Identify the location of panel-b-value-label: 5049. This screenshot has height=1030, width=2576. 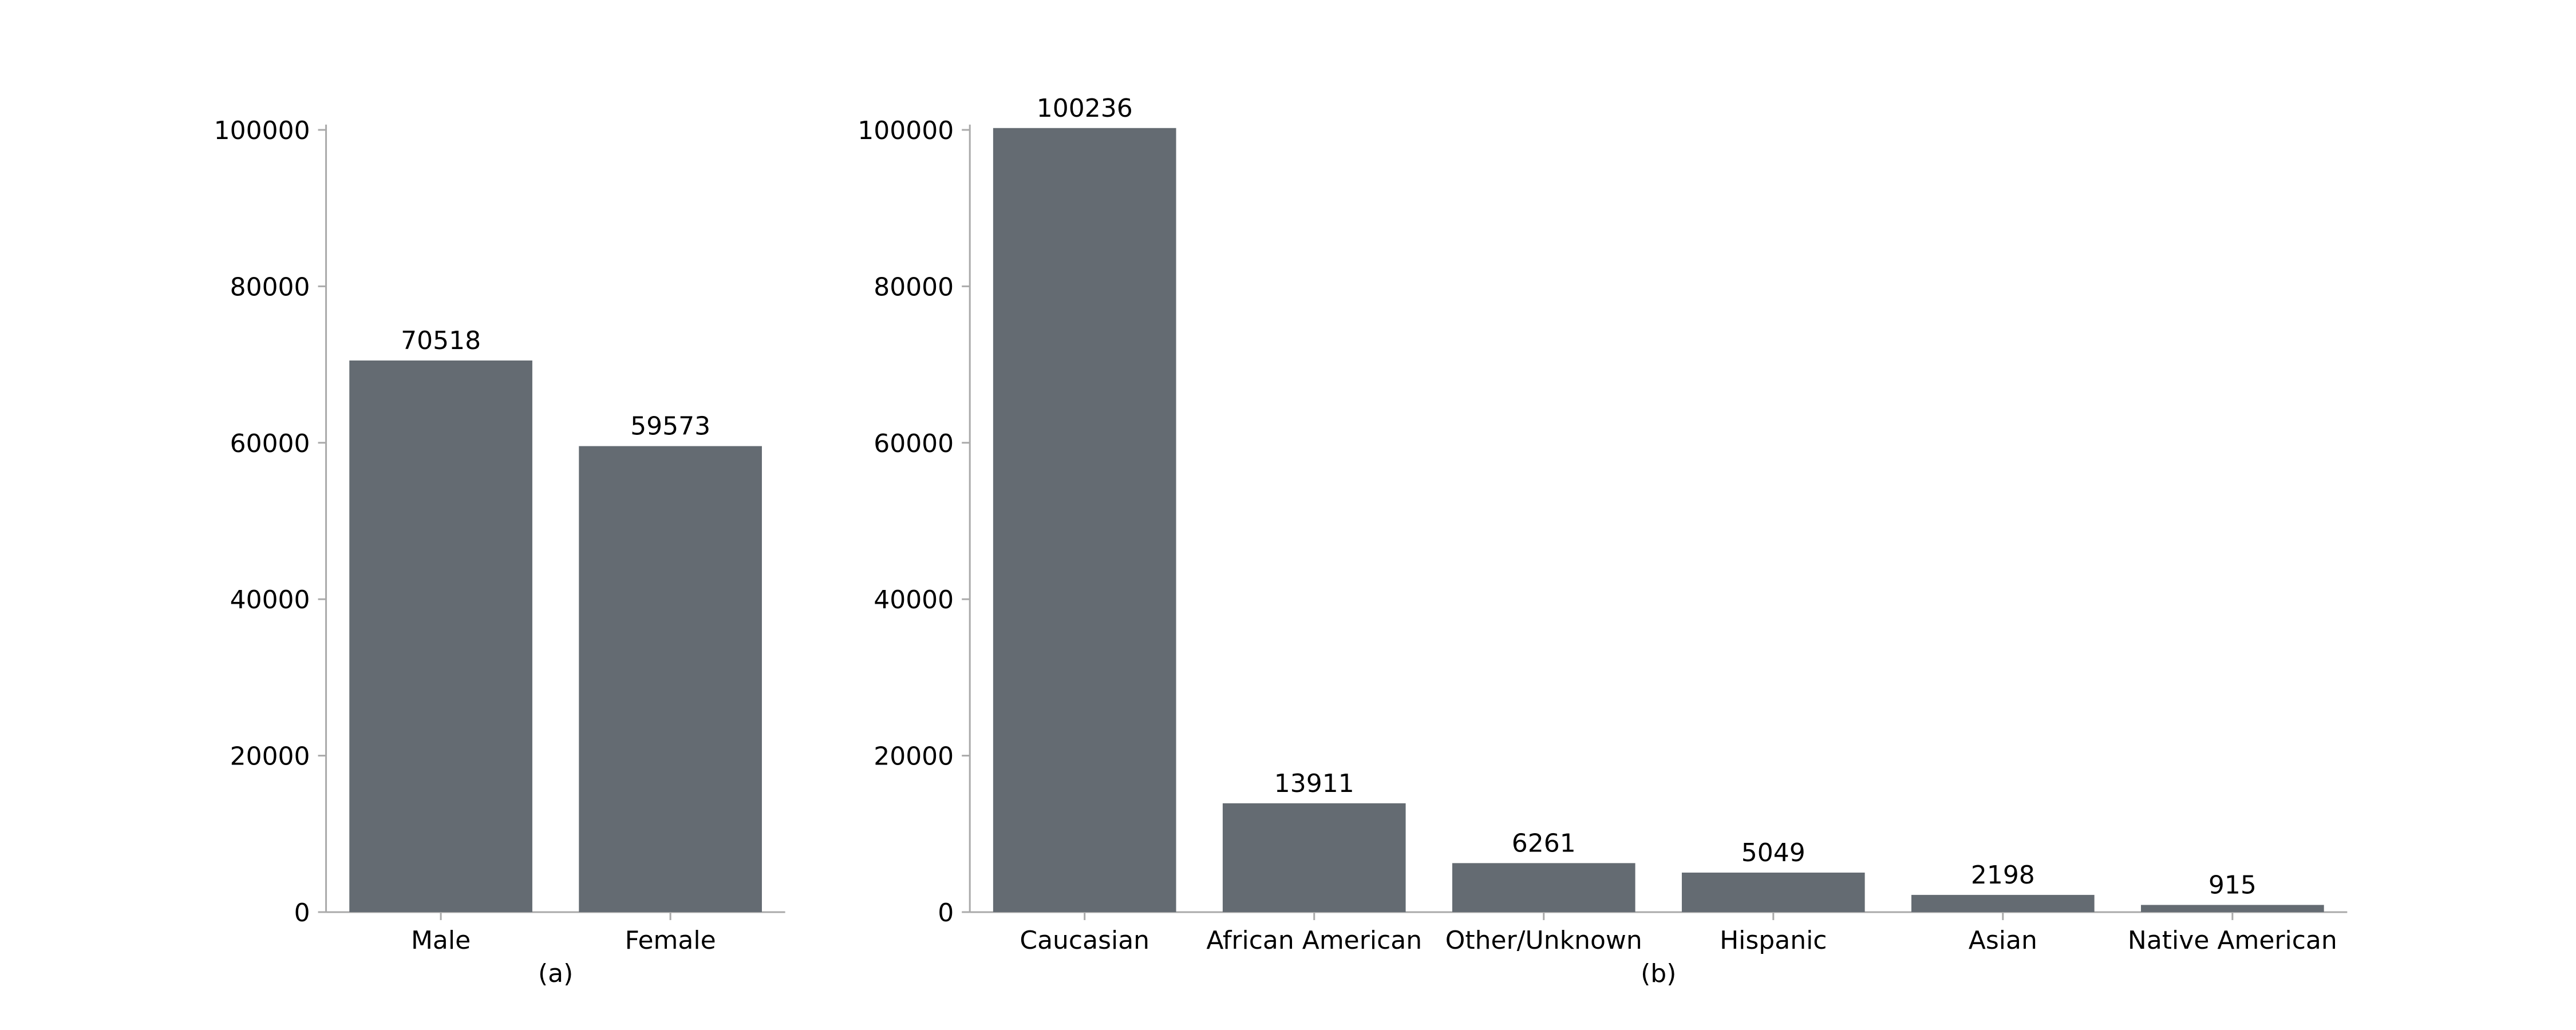
(1773, 852).